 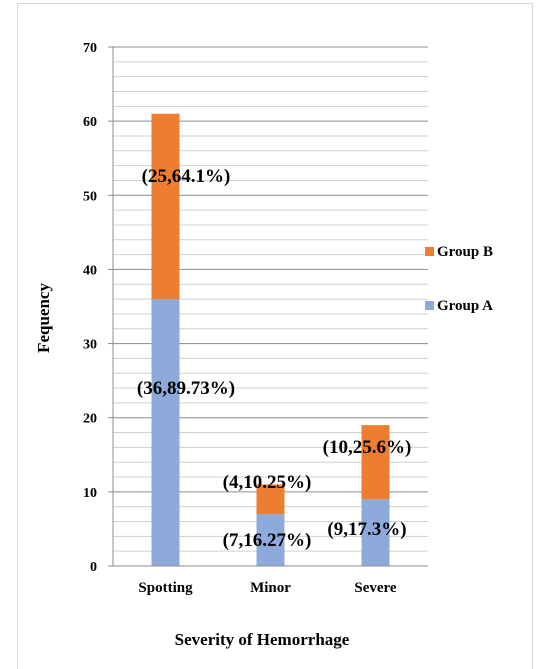 What do you see at coordinates (90, 270) in the screenshot?
I see `y-tick-label: 40` at bounding box center [90, 270].